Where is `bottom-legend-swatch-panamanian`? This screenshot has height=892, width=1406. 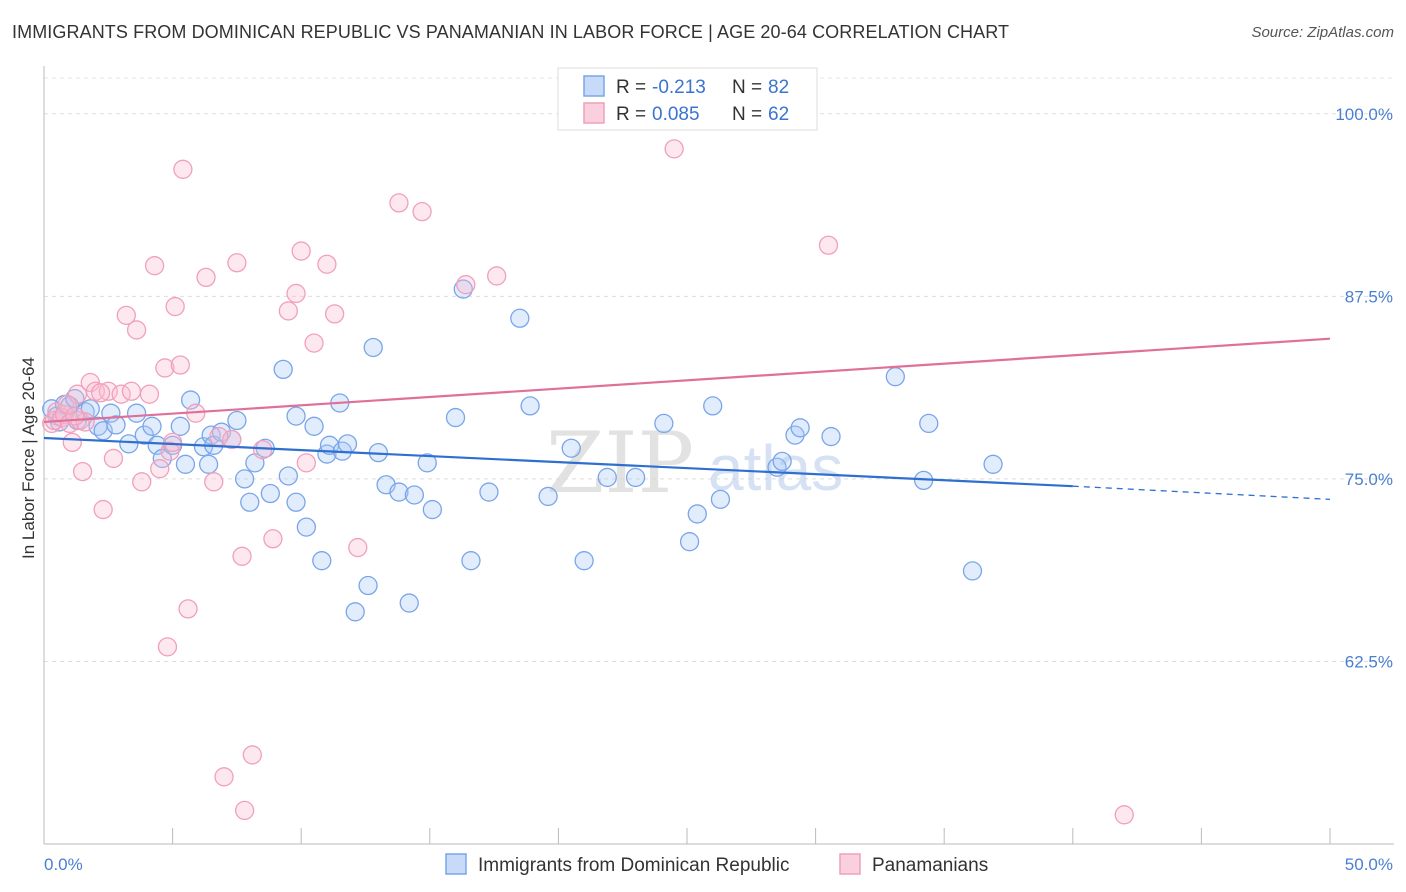 bottom-legend-swatch-panamanian is located at coordinates (850, 864).